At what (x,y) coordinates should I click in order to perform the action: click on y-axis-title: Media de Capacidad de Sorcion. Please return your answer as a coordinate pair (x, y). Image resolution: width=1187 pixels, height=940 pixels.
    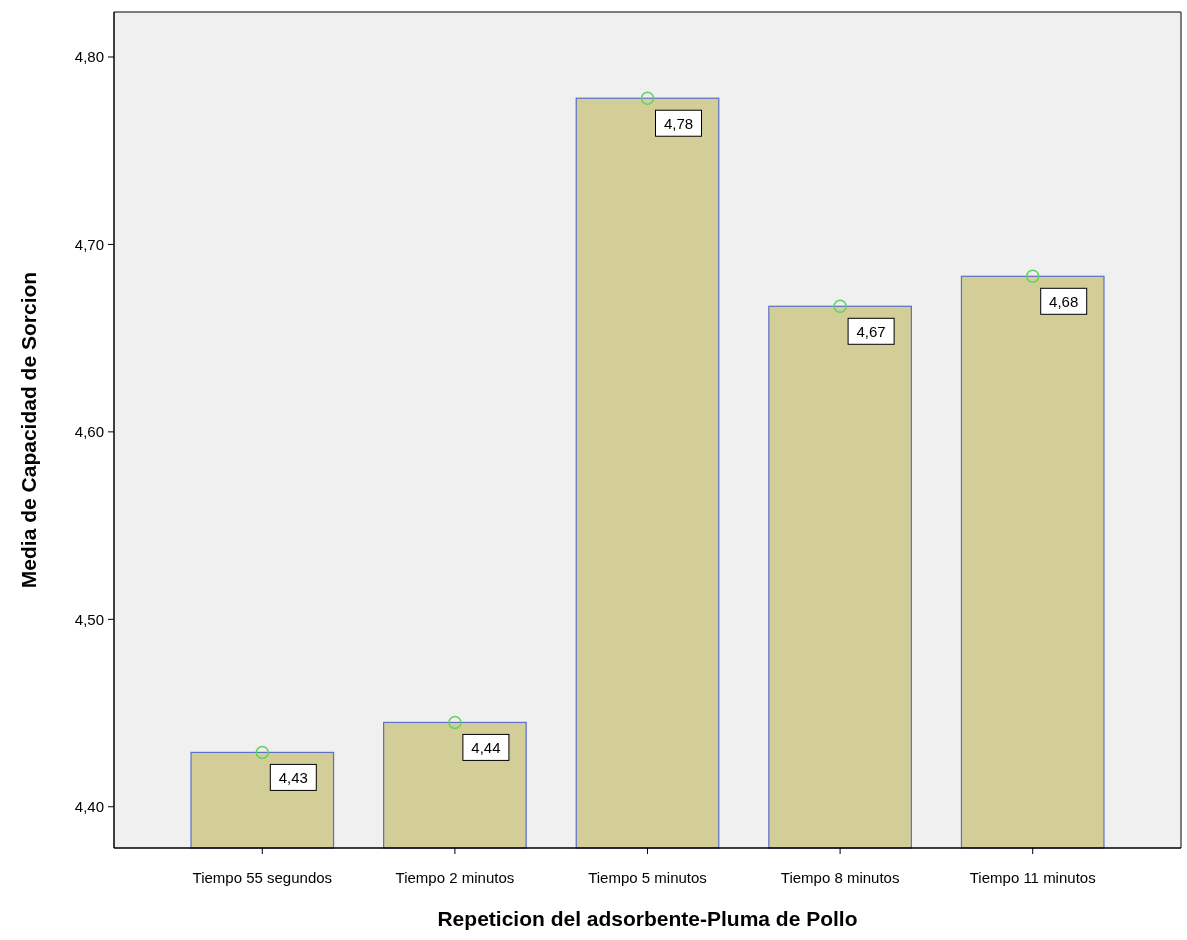
    Looking at the image, I should click on (28, 430).